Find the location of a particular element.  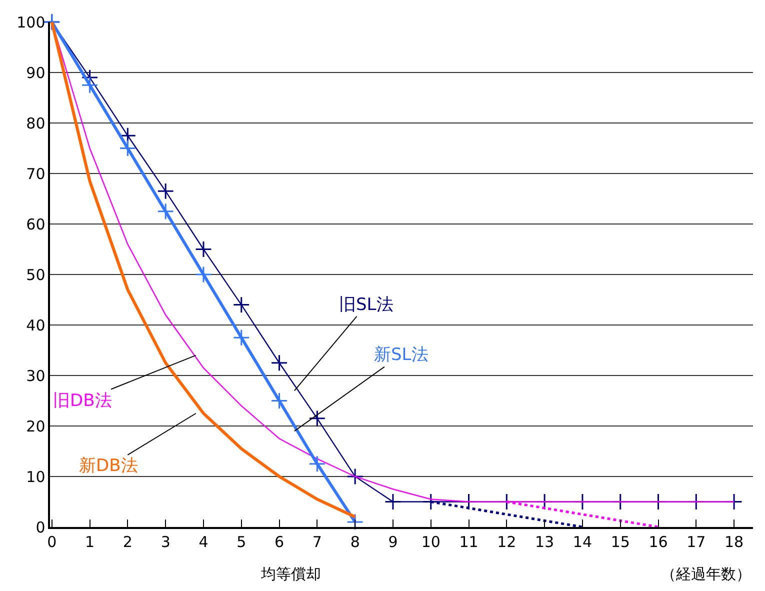

x-tick-label: 14 is located at coordinates (582, 541).